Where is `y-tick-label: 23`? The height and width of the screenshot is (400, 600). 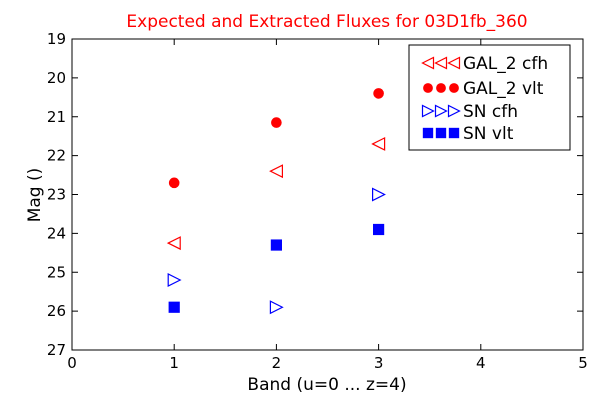 y-tick-label: 23 is located at coordinates (56, 195).